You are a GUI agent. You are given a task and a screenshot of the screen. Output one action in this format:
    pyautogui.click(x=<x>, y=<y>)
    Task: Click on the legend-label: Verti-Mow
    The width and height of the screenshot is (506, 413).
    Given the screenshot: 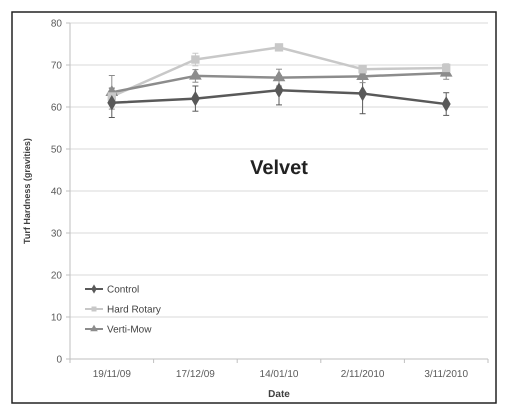 What is the action you would take?
    pyautogui.click(x=129, y=330)
    